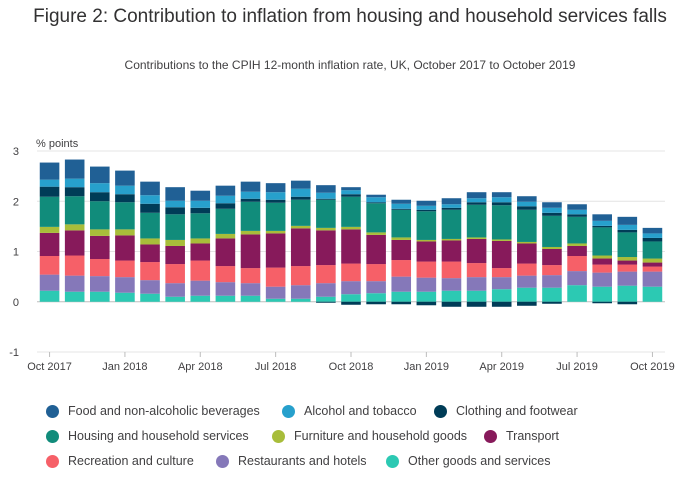  What do you see at coordinates (153, 411) in the screenshot?
I see `legend-item-food: Food and non-alcoholic beverages` at bounding box center [153, 411].